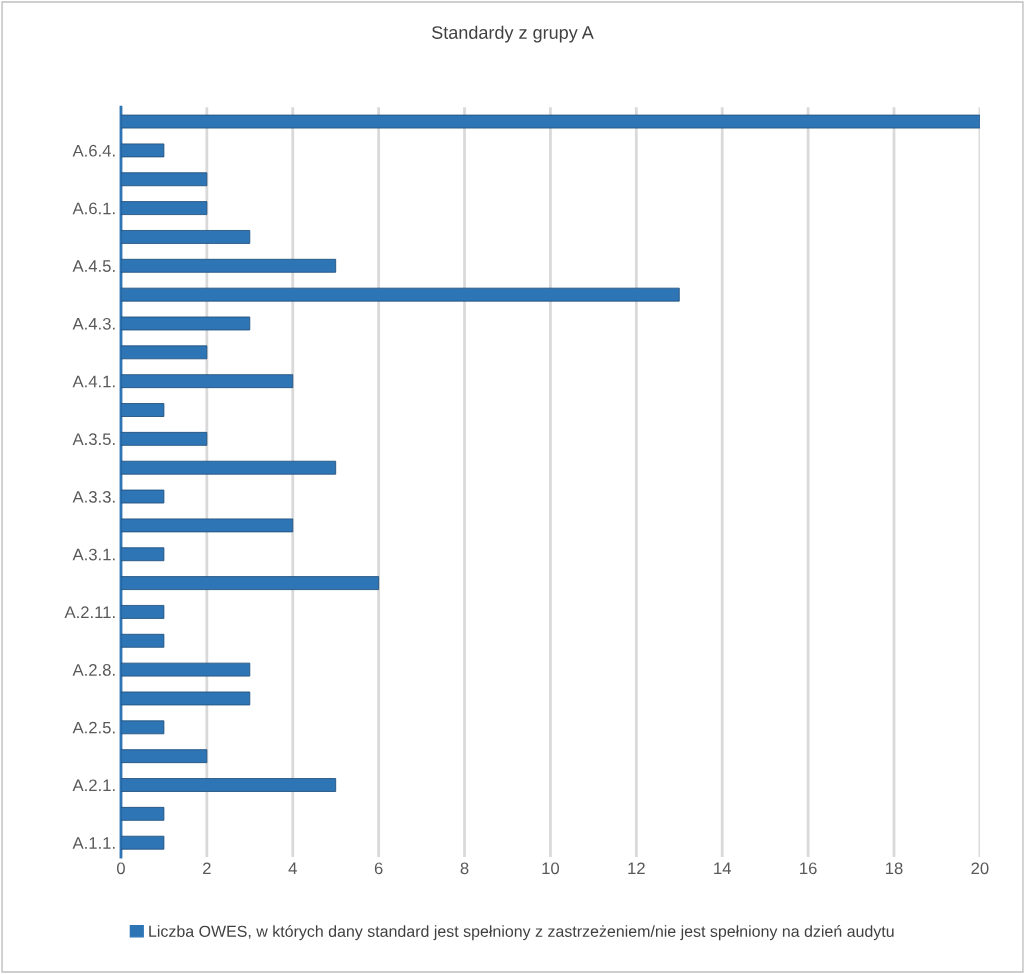 Image resolution: width=1025 pixels, height=974 pixels. What do you see at coordinates (521, 933) in the screenshot?
I see `legend-label: Liczba OWES, w których dany standard jest spełniony z zastrzeżeniem/nie jest spełniony na dzień audytu` at bounding box center [521, 933].